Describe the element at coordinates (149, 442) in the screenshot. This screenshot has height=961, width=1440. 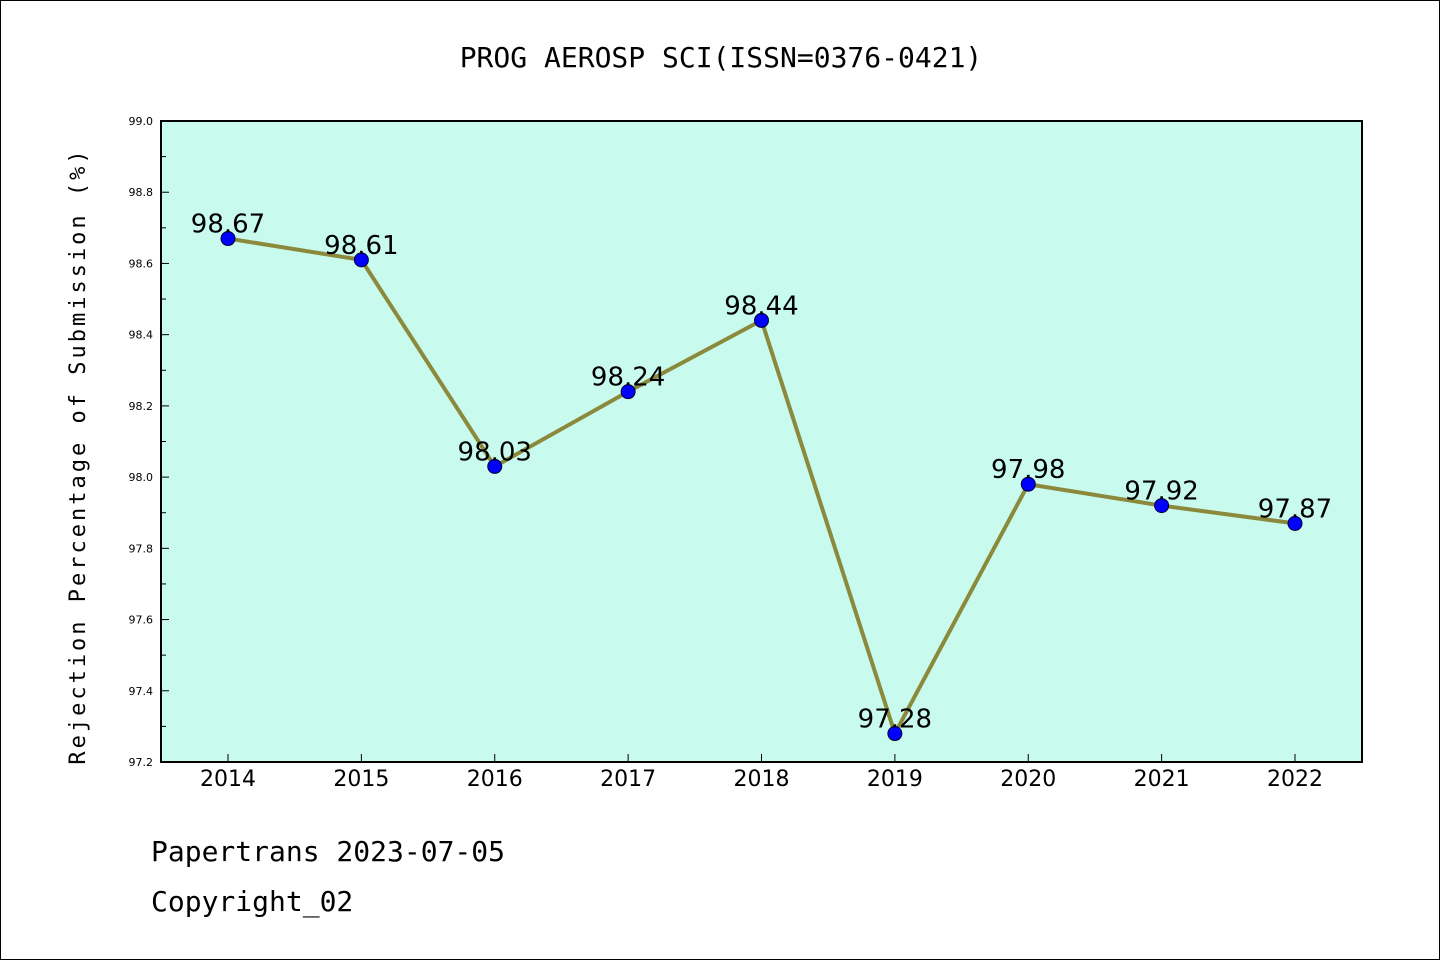
I see `y-axis-ticks: 97.2 97.4 97.6 97.8 98.0 98.2 98.4 98.6 98.8 99.0` at that location.